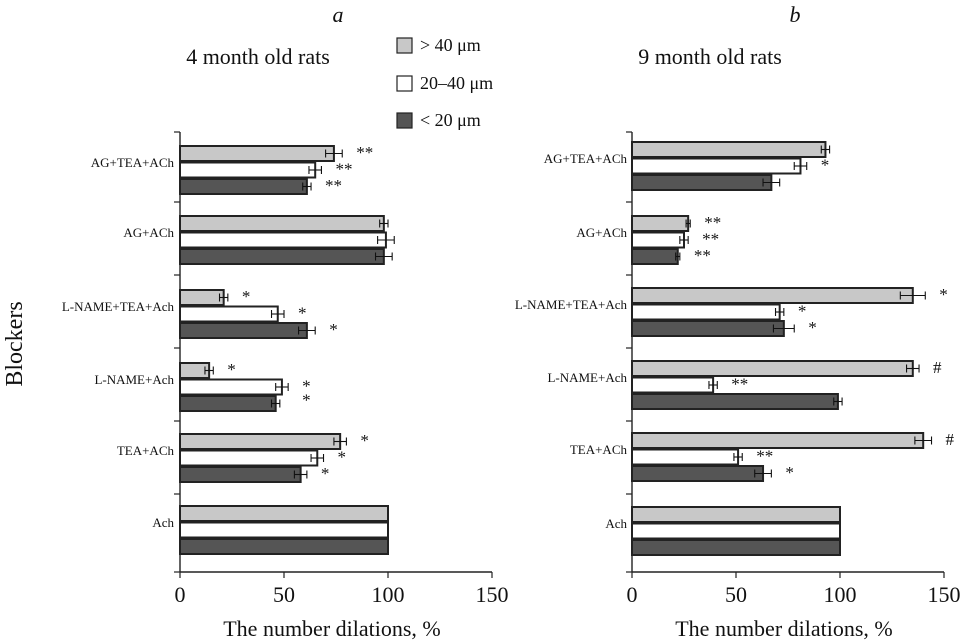  Describe the element at coordinates (388, 594) in the screenshot. I see `x-tick-label: 100` at that location.